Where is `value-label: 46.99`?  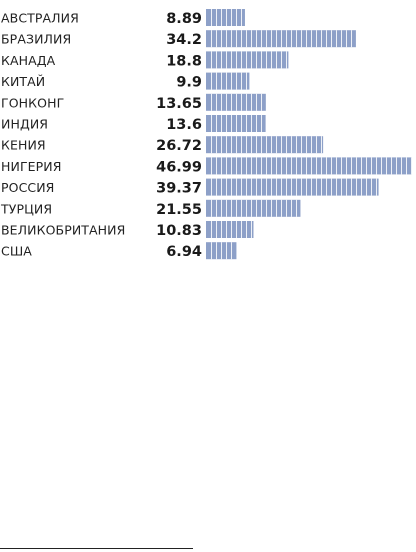 value-label: 46.99 is located at coordinates (179, 167).